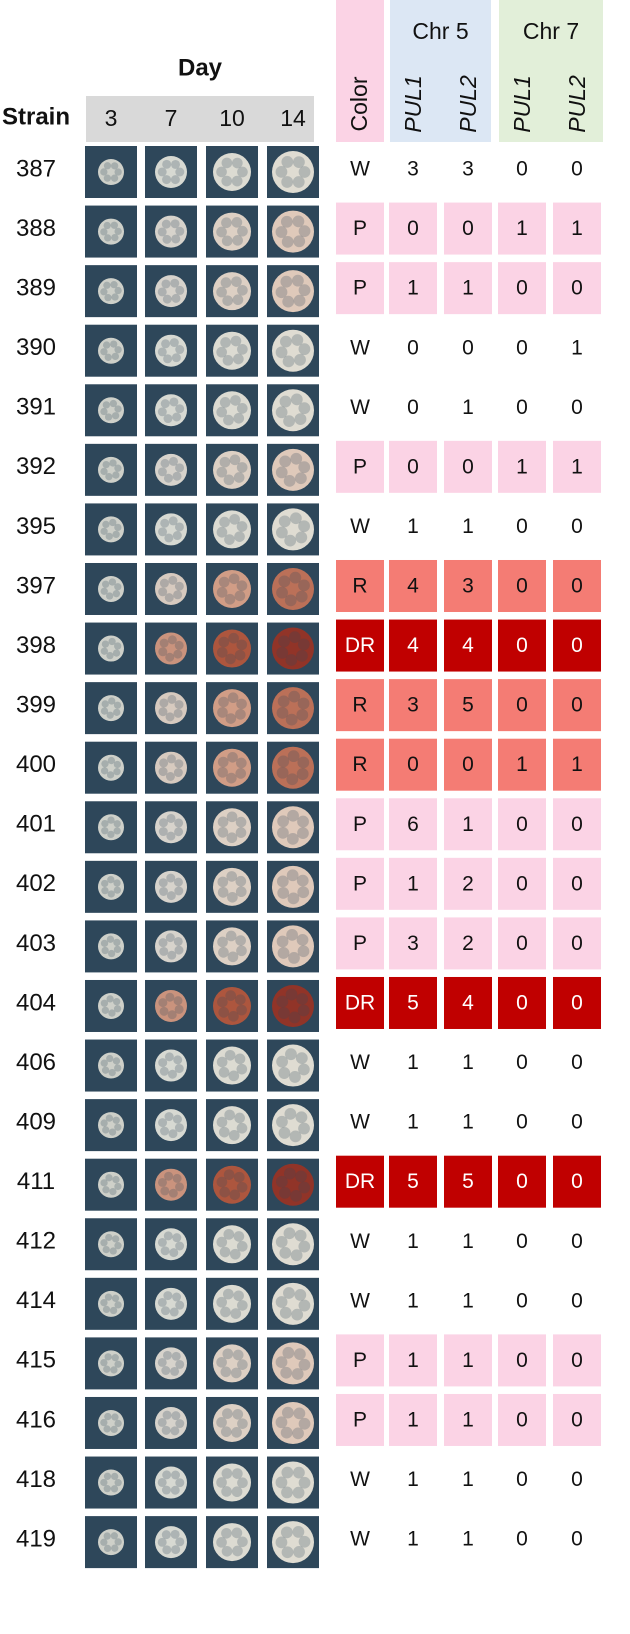 The image size is (630, 1634). What do you see at coordinates (468, 883) in the screenshot?
I see `count: 2` at bounding box center [468, 883].